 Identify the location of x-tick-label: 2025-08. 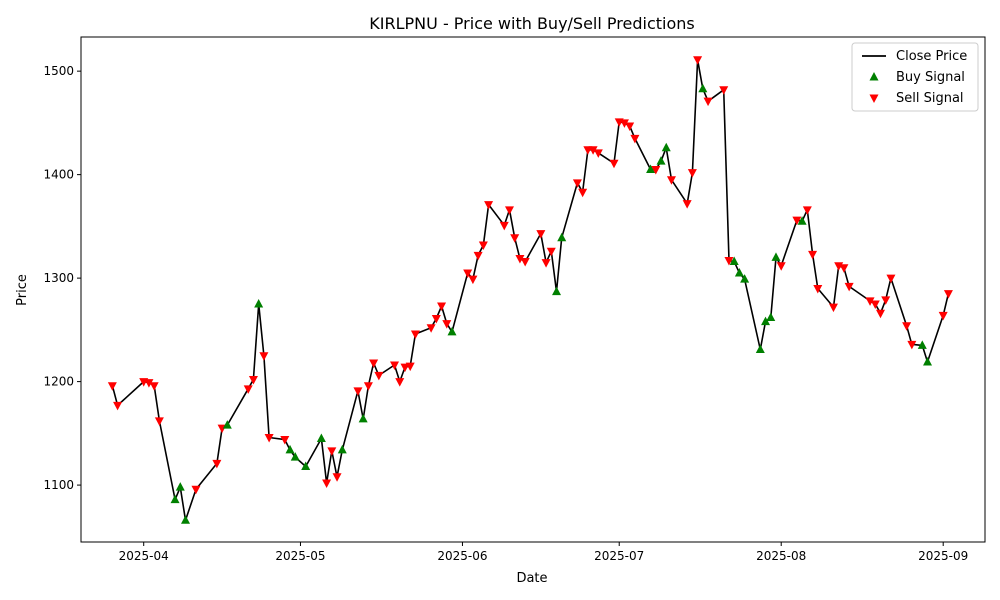
(781, 556).